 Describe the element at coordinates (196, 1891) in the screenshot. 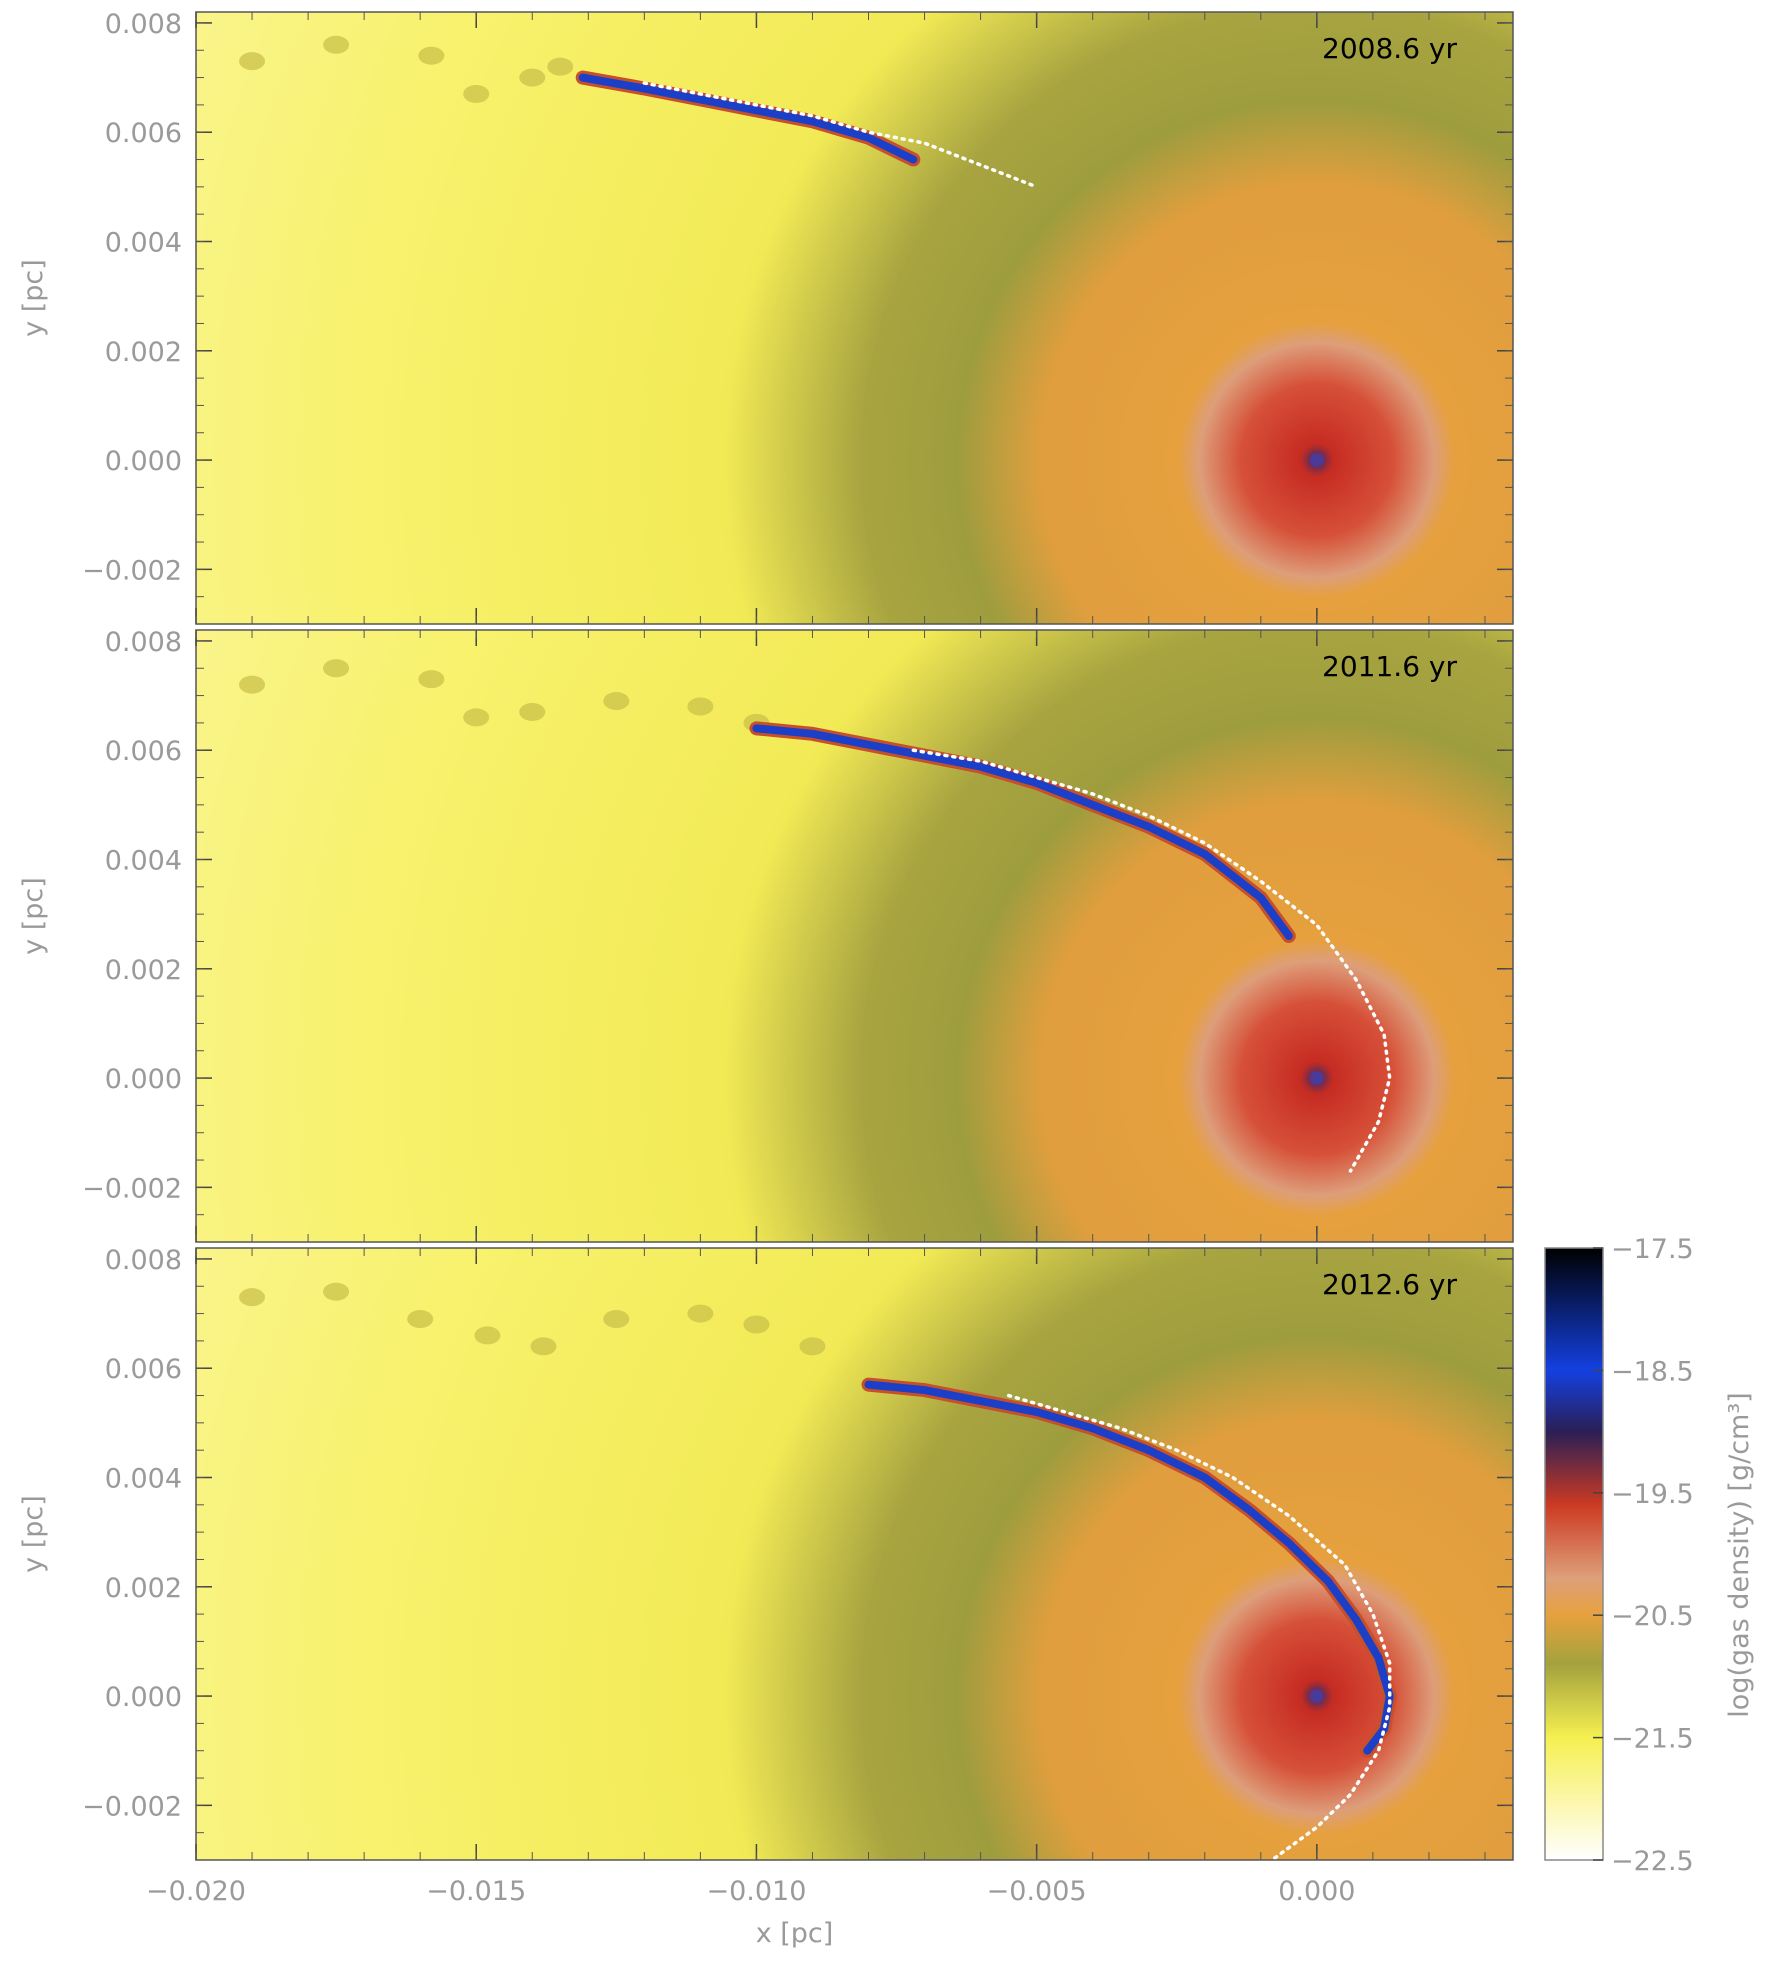

I see `x-tick-label: −0.020` at that location.